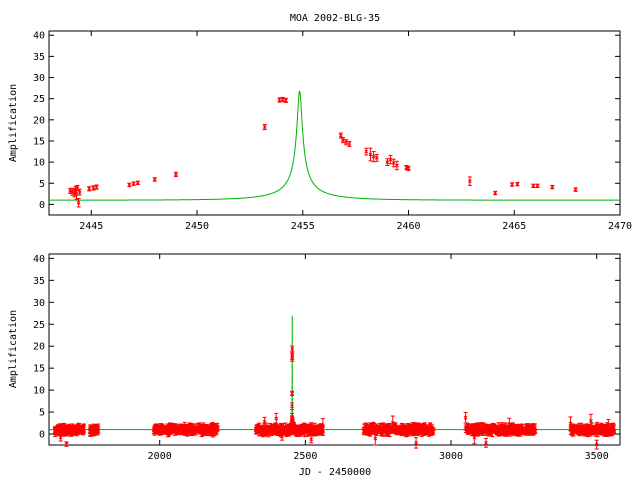  What do you see at coordinates (305, 456) in the screenshot?
I see `x-tick-label: 2500` at bounding box center [305, 456].